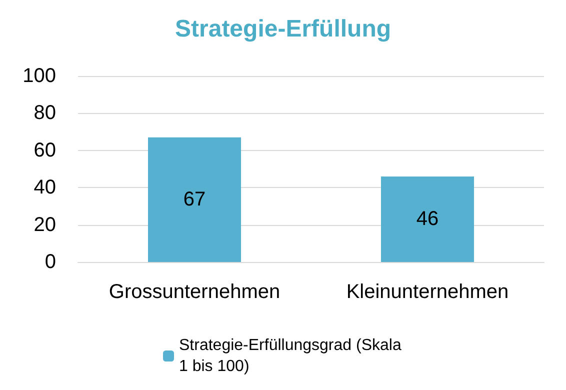 This screenshot has height=390, width=566. I want to click on y-tick-label: 40, so click(45, 187).